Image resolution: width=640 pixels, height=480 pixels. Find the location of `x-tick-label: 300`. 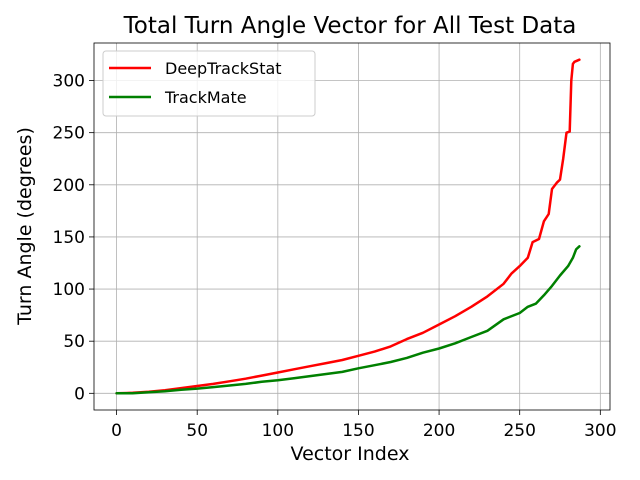

x-tick-label: 300 is located at coordinates (600, 431).